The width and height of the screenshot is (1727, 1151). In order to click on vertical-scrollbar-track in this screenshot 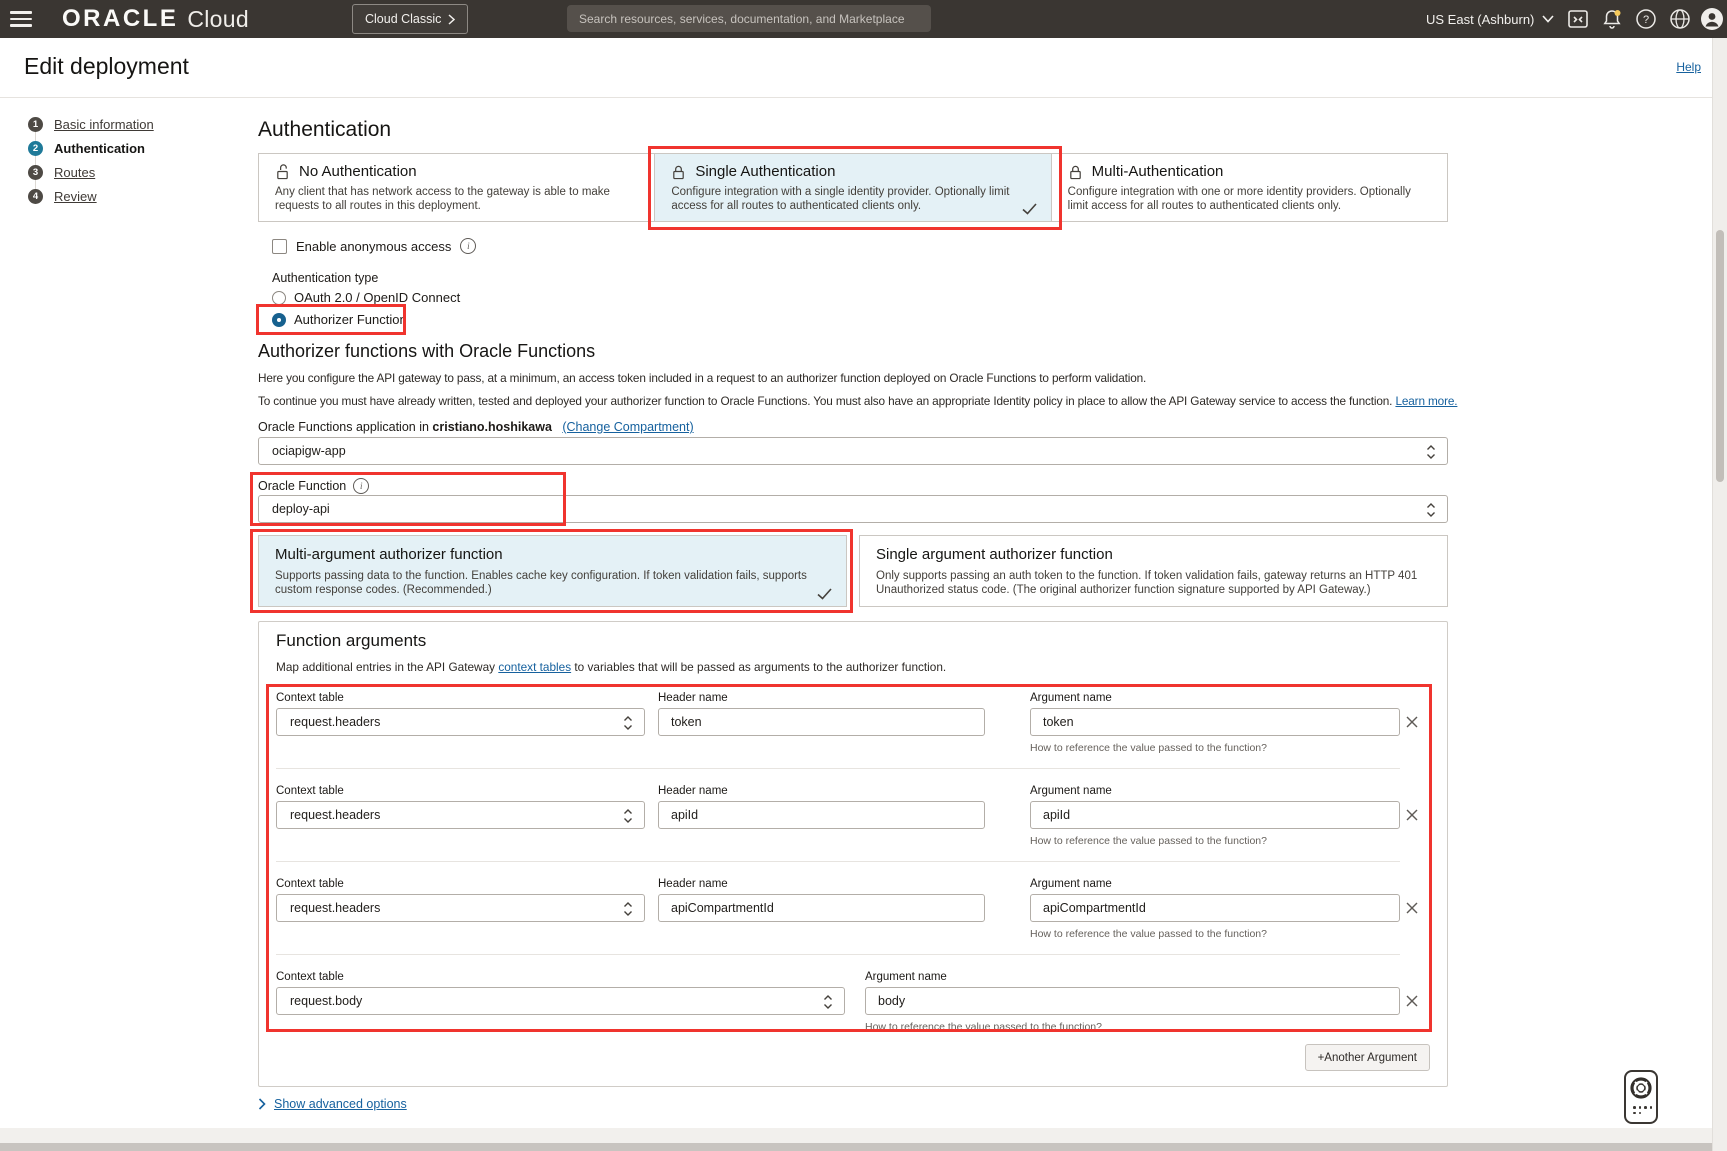, I will do `click(1719, 594)`.